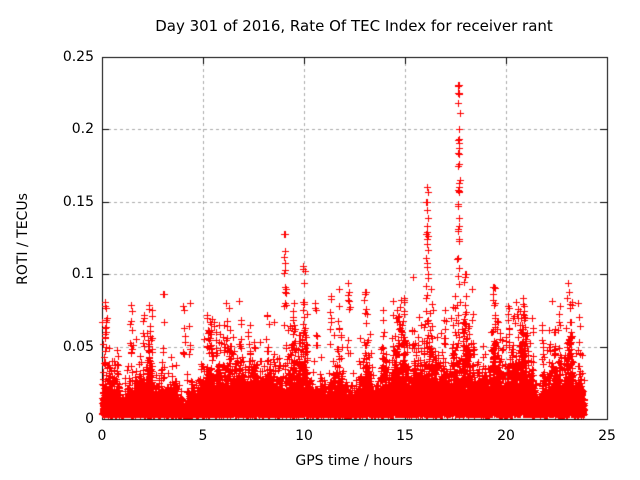  I want to click on x-tick-label: 5, so click(203, 436).